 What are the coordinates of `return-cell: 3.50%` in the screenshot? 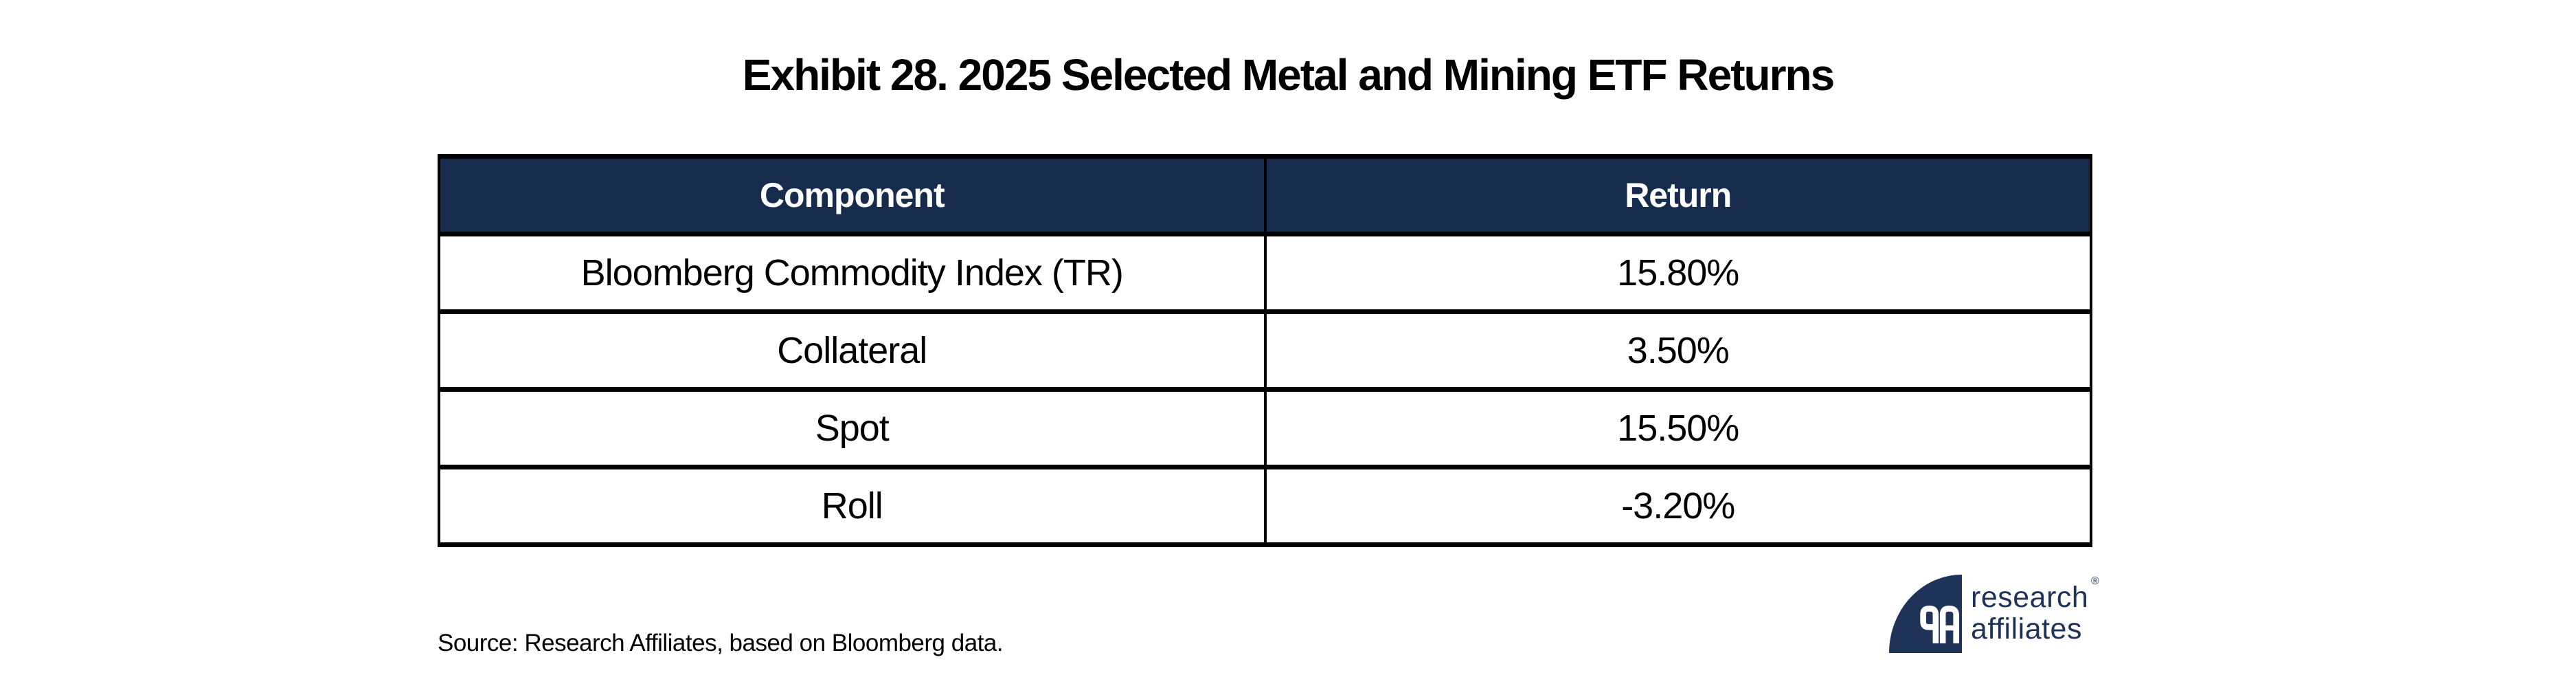 It's located at (1677, 350).